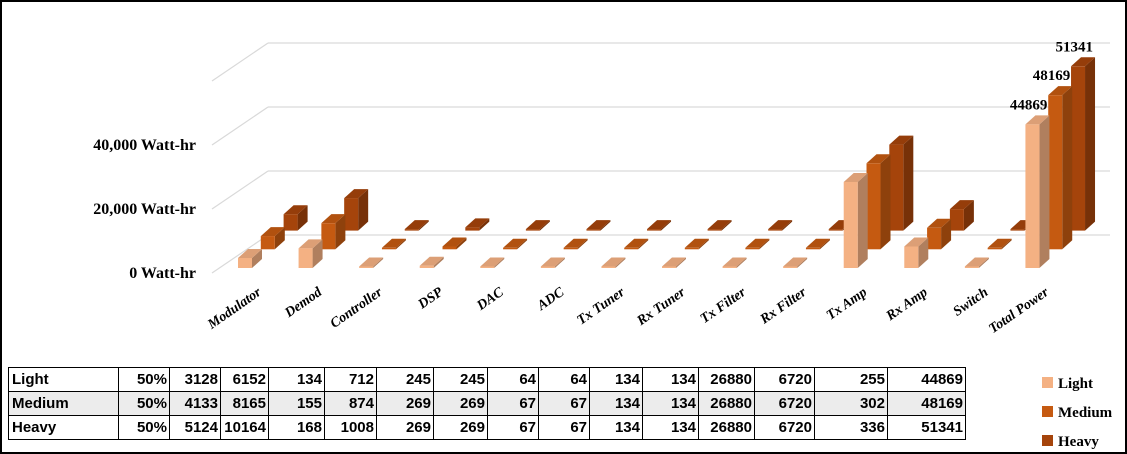 This screenshot has width=1127, height=454. What do you see at coordinates (1029, 105) in the screenshot?
I see `data-label: 44869` at bounding box center [1029, 105].